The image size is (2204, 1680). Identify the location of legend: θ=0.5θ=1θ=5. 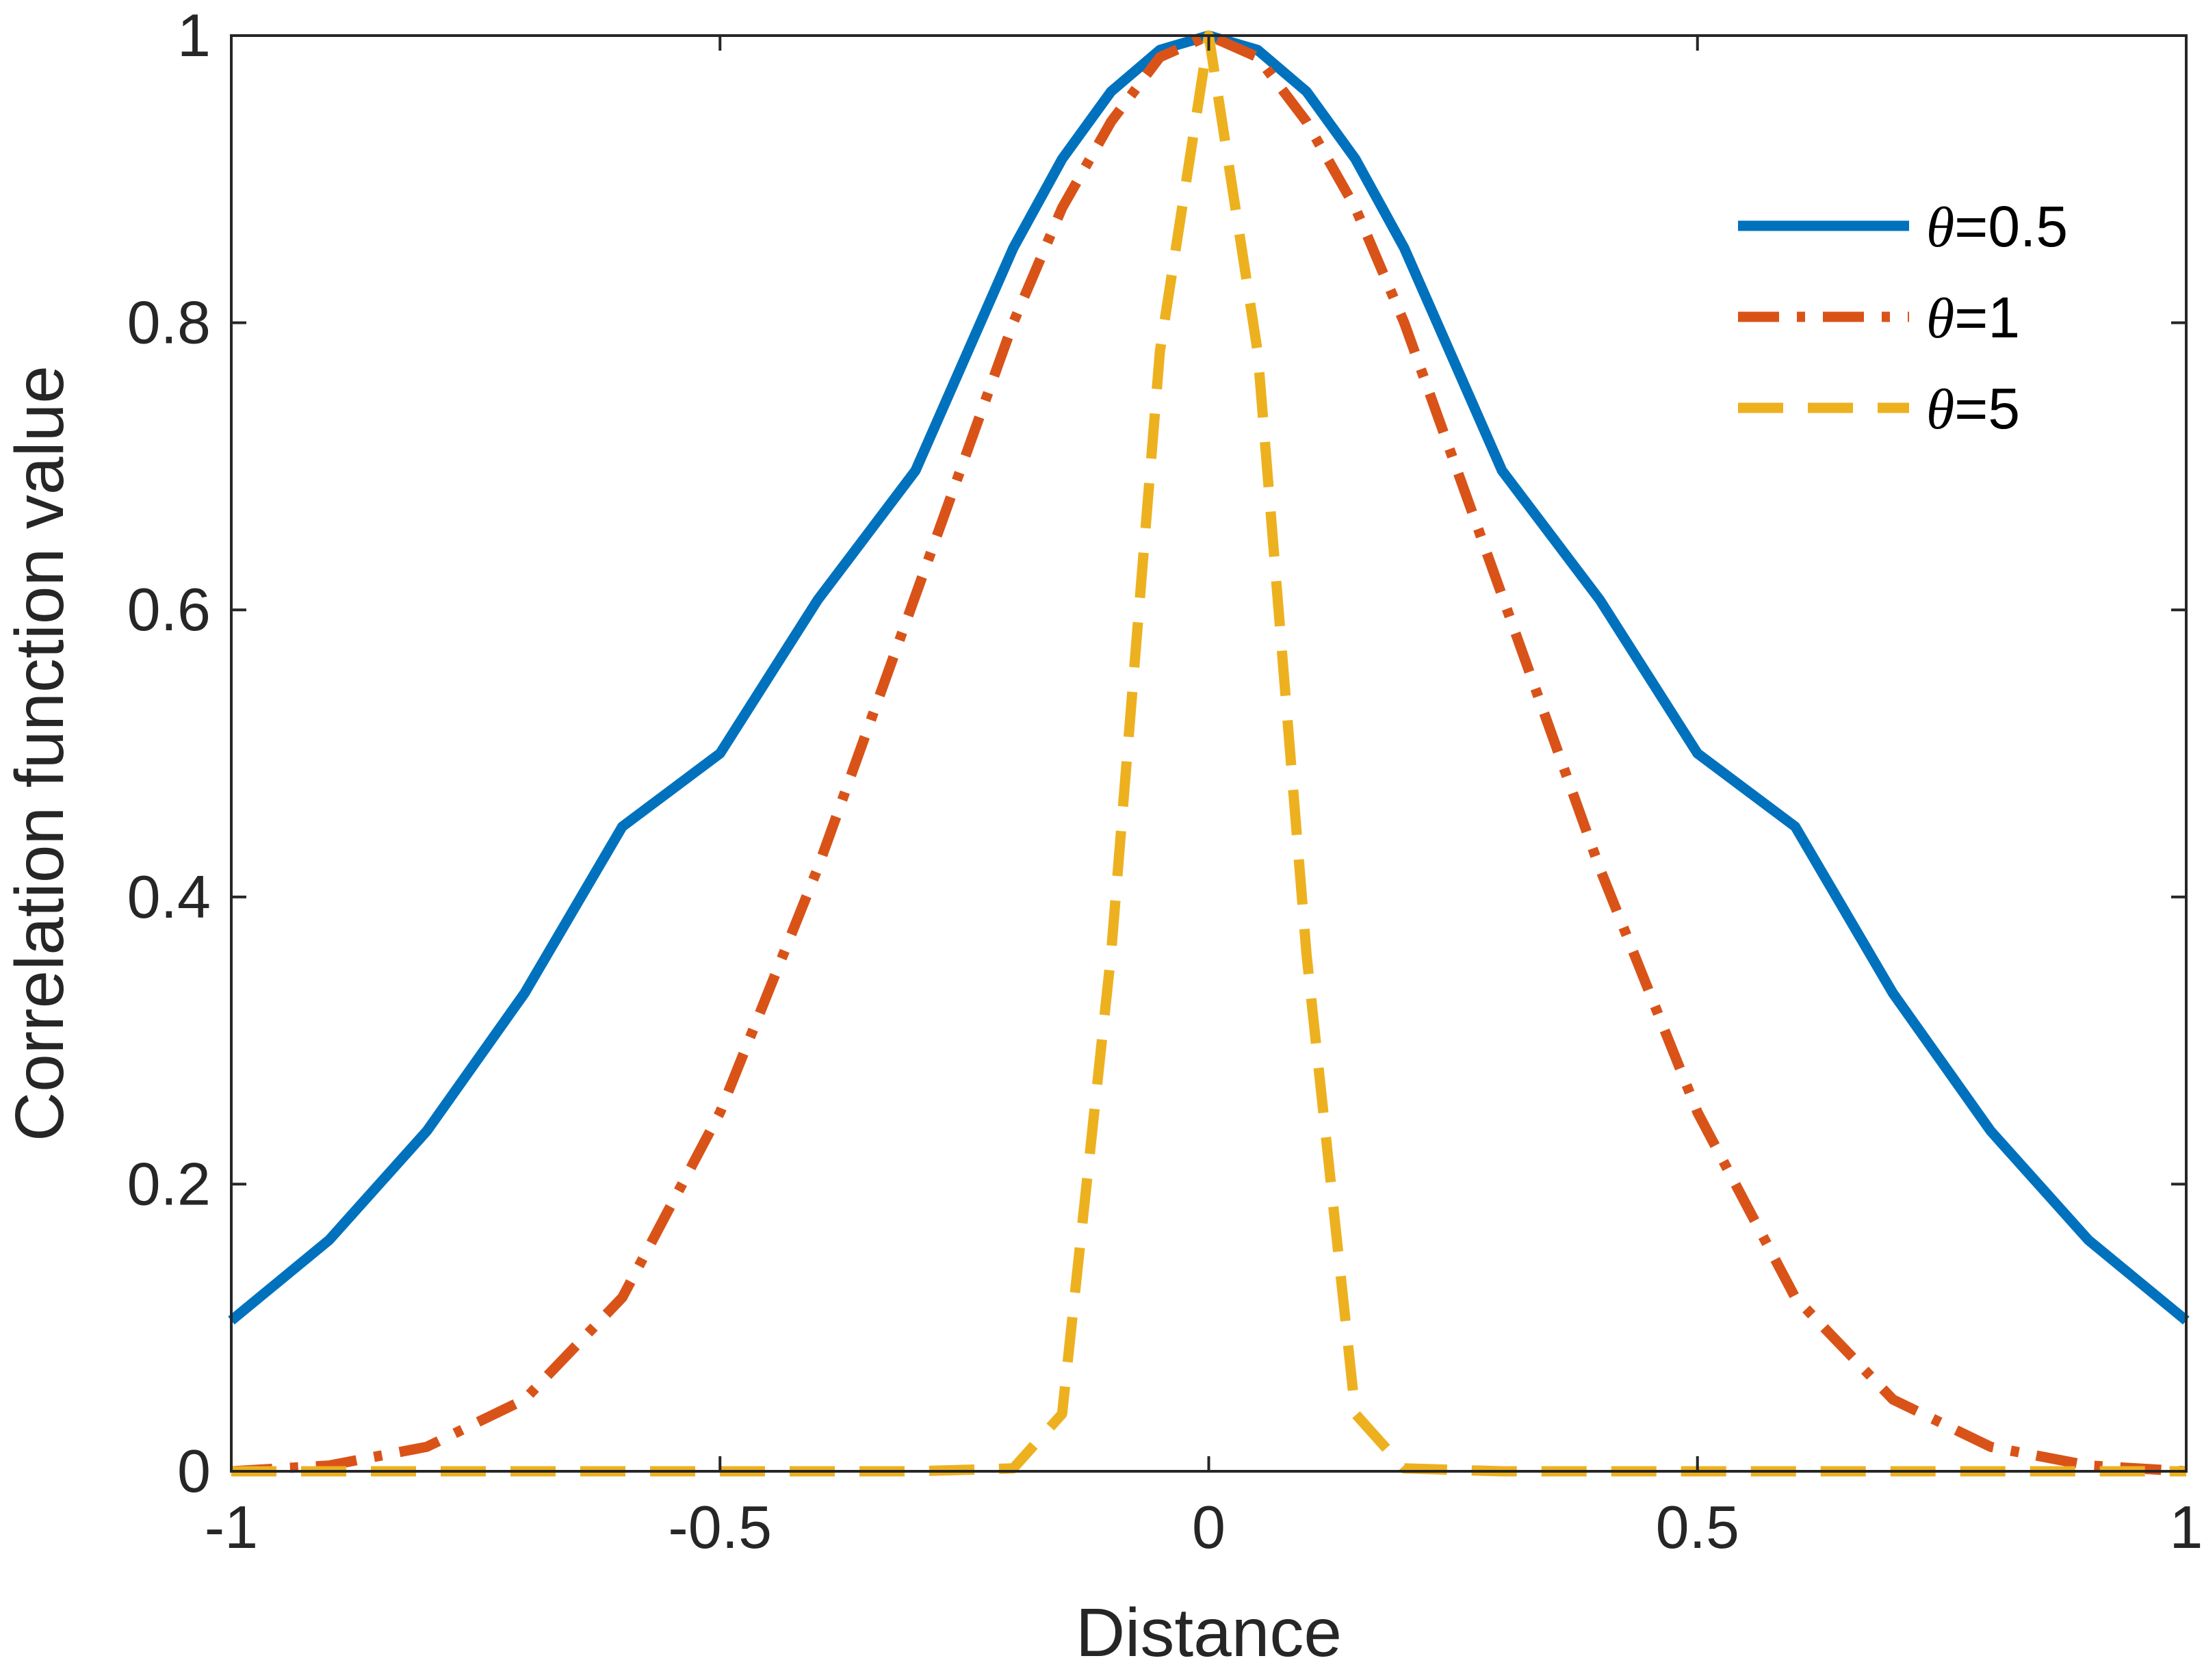
(1903, 317).